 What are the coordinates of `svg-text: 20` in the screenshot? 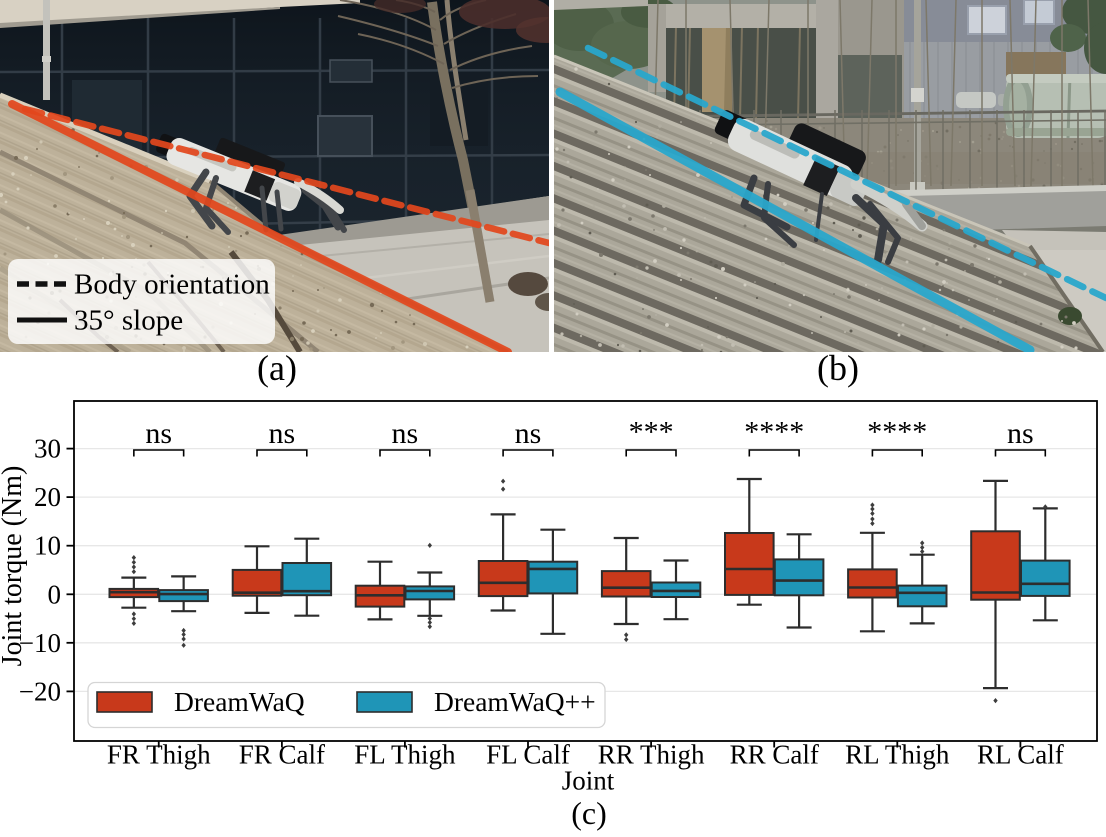 It's located at (47, 497).